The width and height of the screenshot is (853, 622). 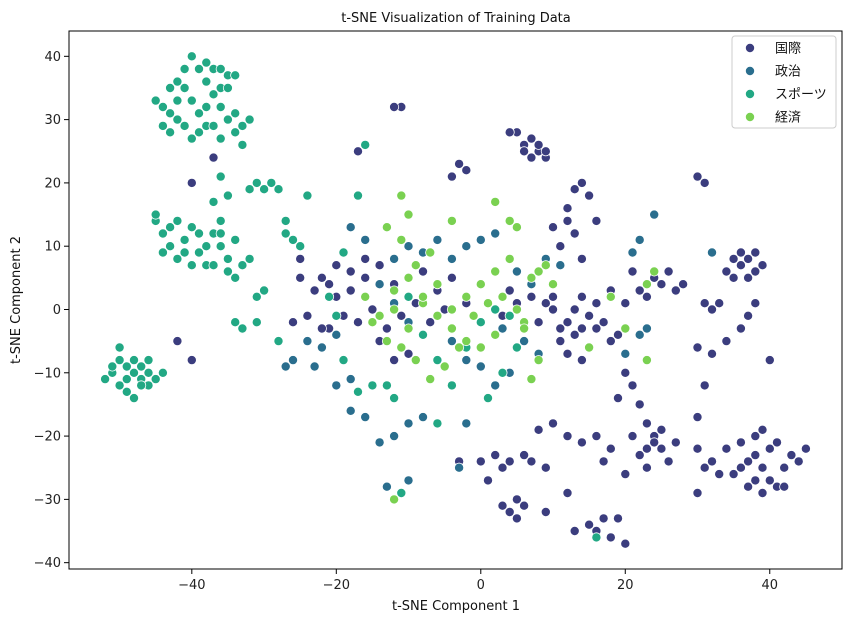 I want to click on y-tick-label: 0, so click(x=57, y=310).